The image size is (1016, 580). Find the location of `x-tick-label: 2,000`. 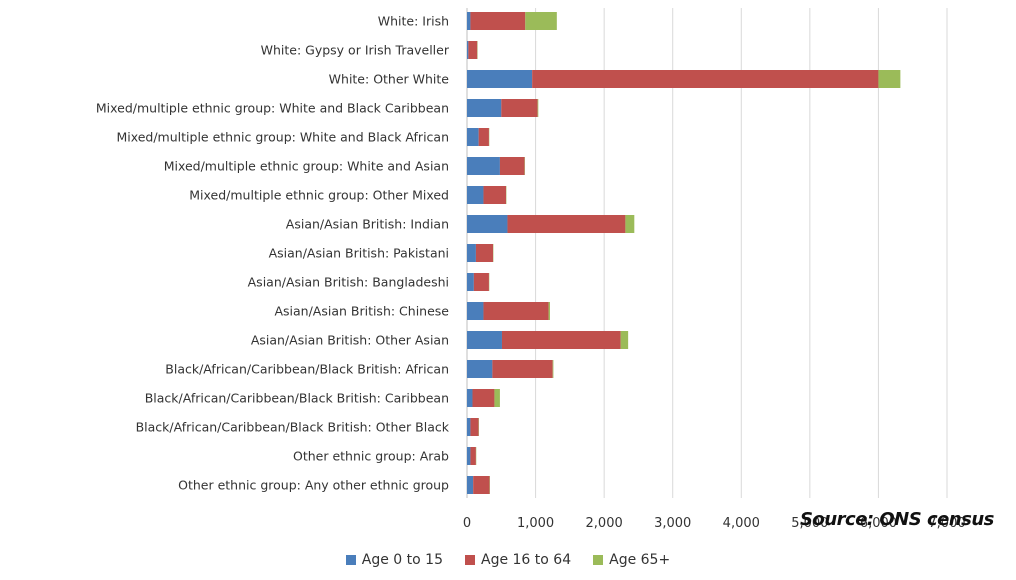

x-tick-label: 2,000 is located at coordinates (604, 523).